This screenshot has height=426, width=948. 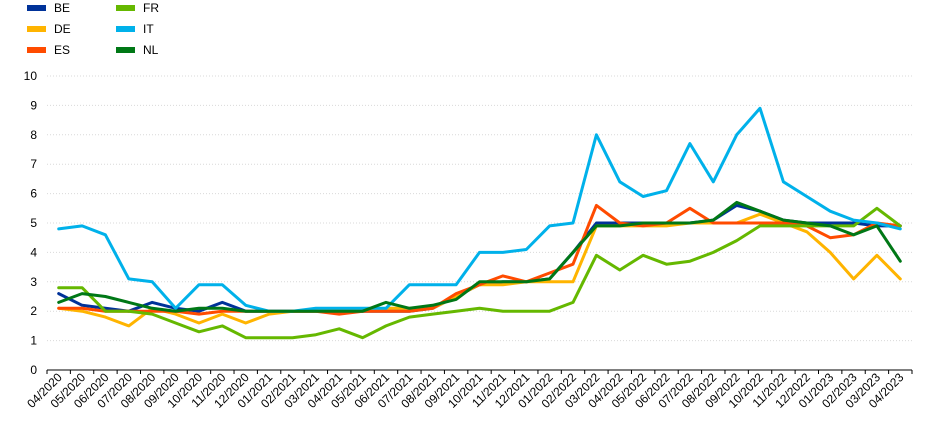 What do you see at coordinates (62, 50) in the screenshot?
I see `legend-label-es: ES` at bounding box center [62, 50].